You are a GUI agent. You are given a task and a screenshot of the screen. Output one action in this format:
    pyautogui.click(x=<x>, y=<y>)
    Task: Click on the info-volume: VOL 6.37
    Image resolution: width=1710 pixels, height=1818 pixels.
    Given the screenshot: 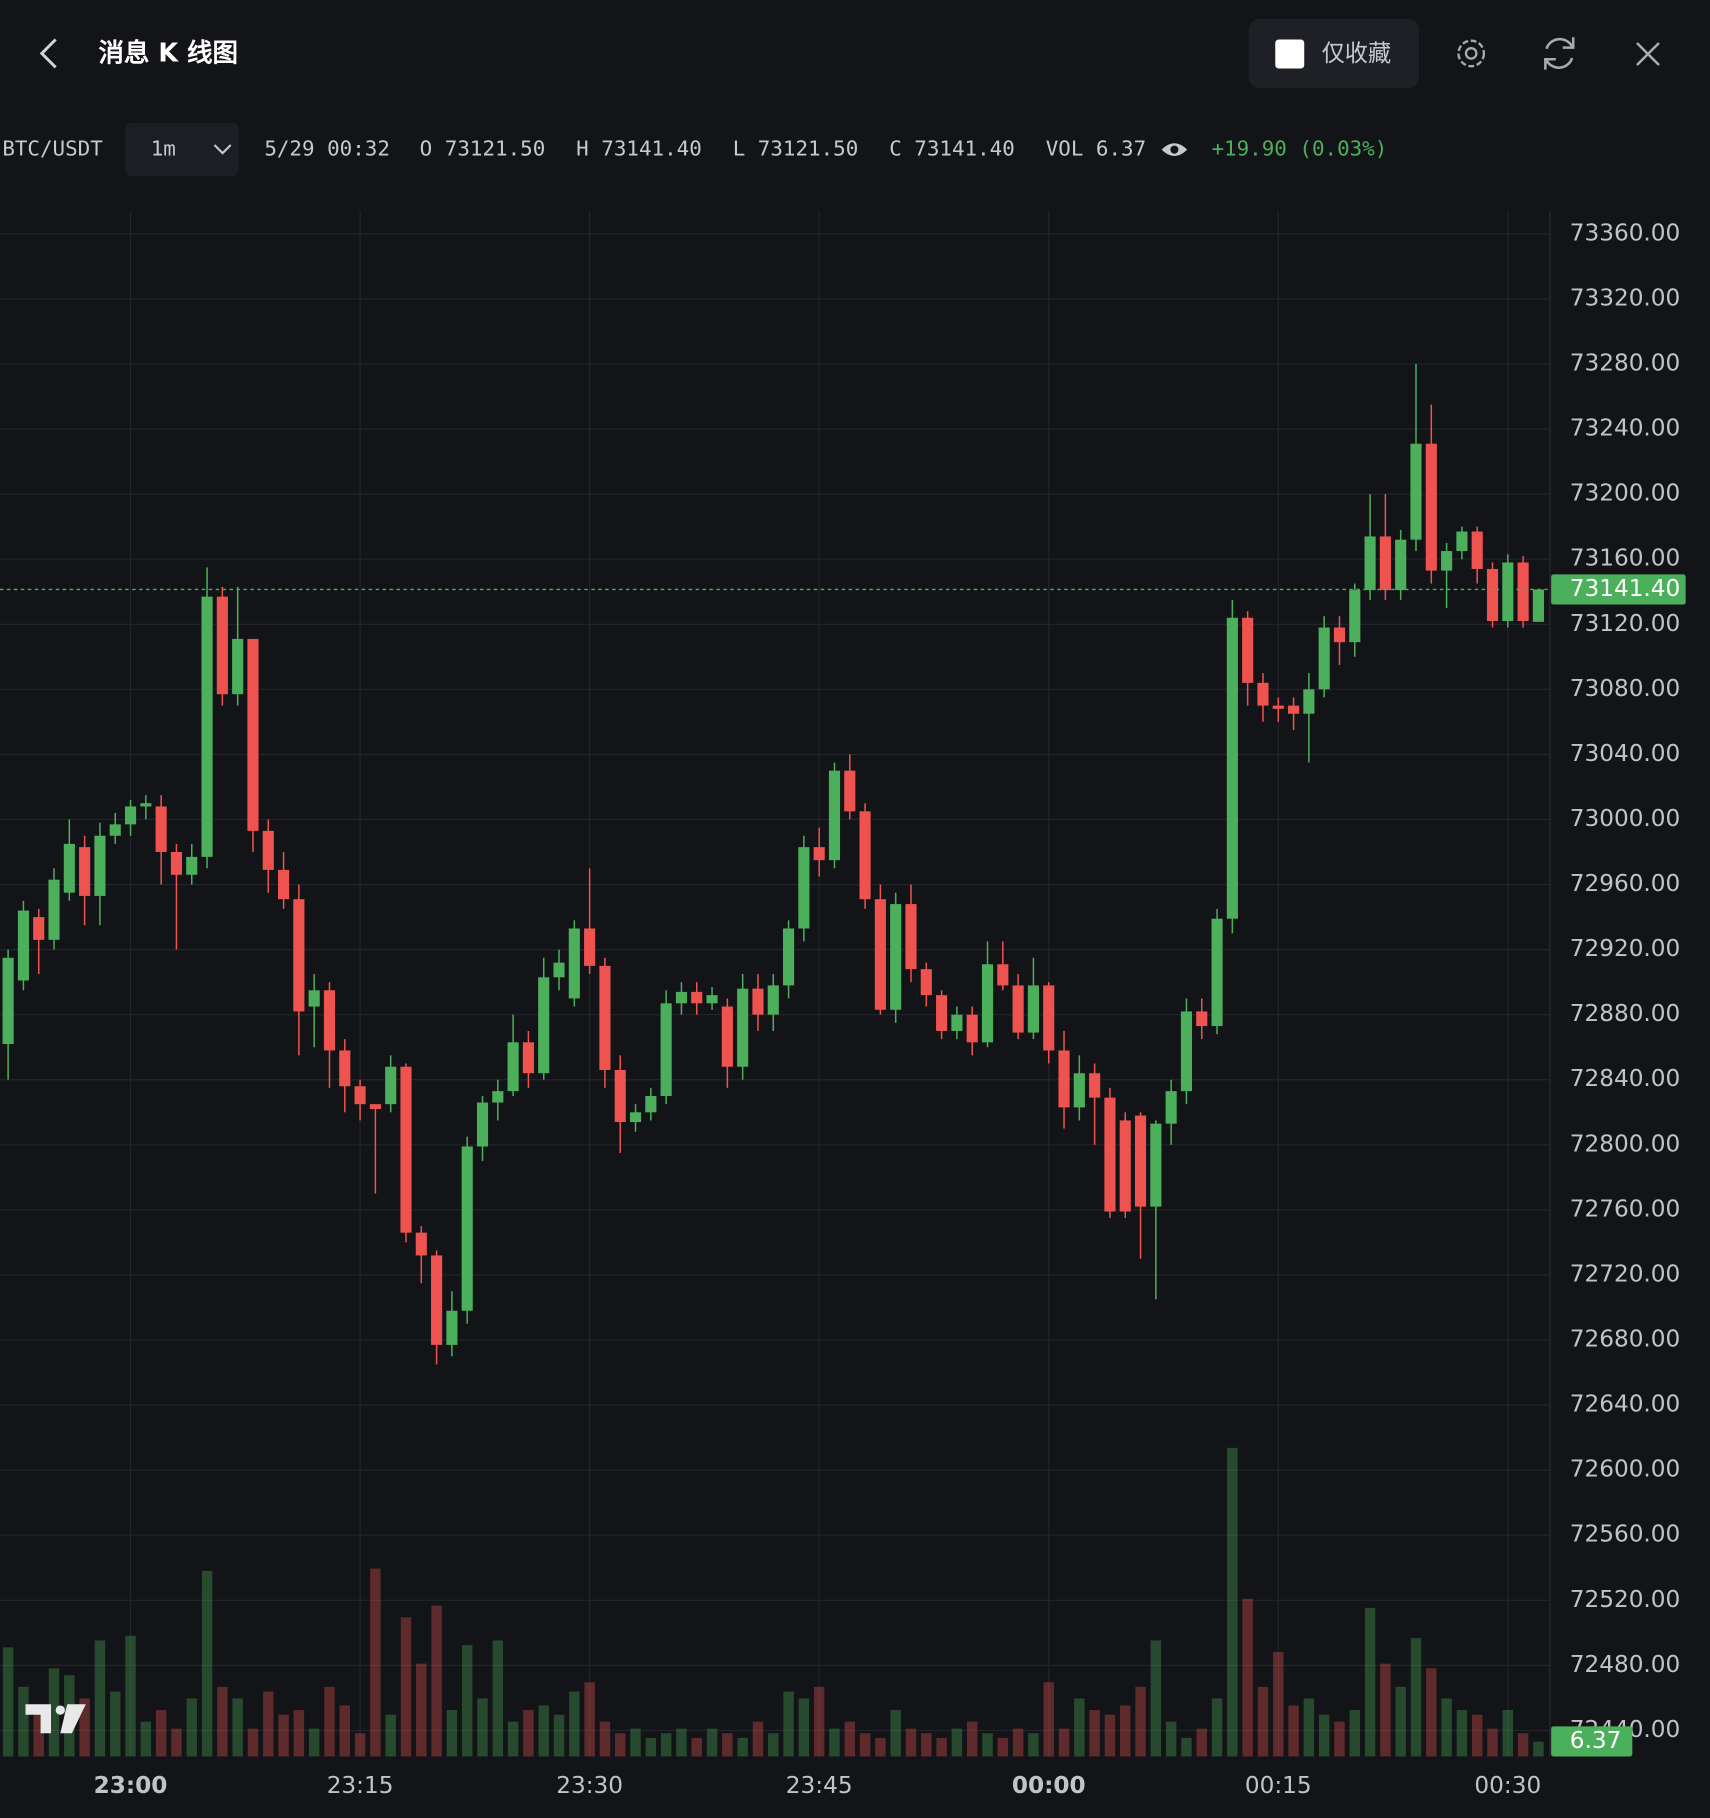 What is the action you would take?
    pyautogui.click(x=1096, y=149)
    